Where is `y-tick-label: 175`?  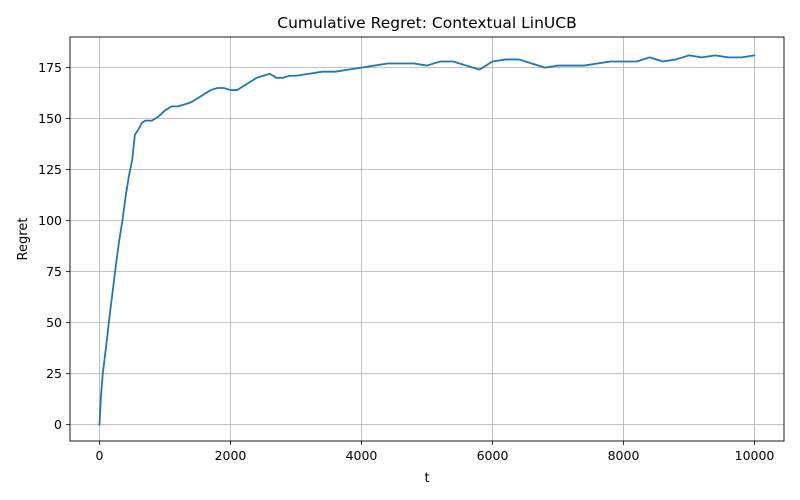 y-tick-label: 175 is located at coordinates (50, 67).